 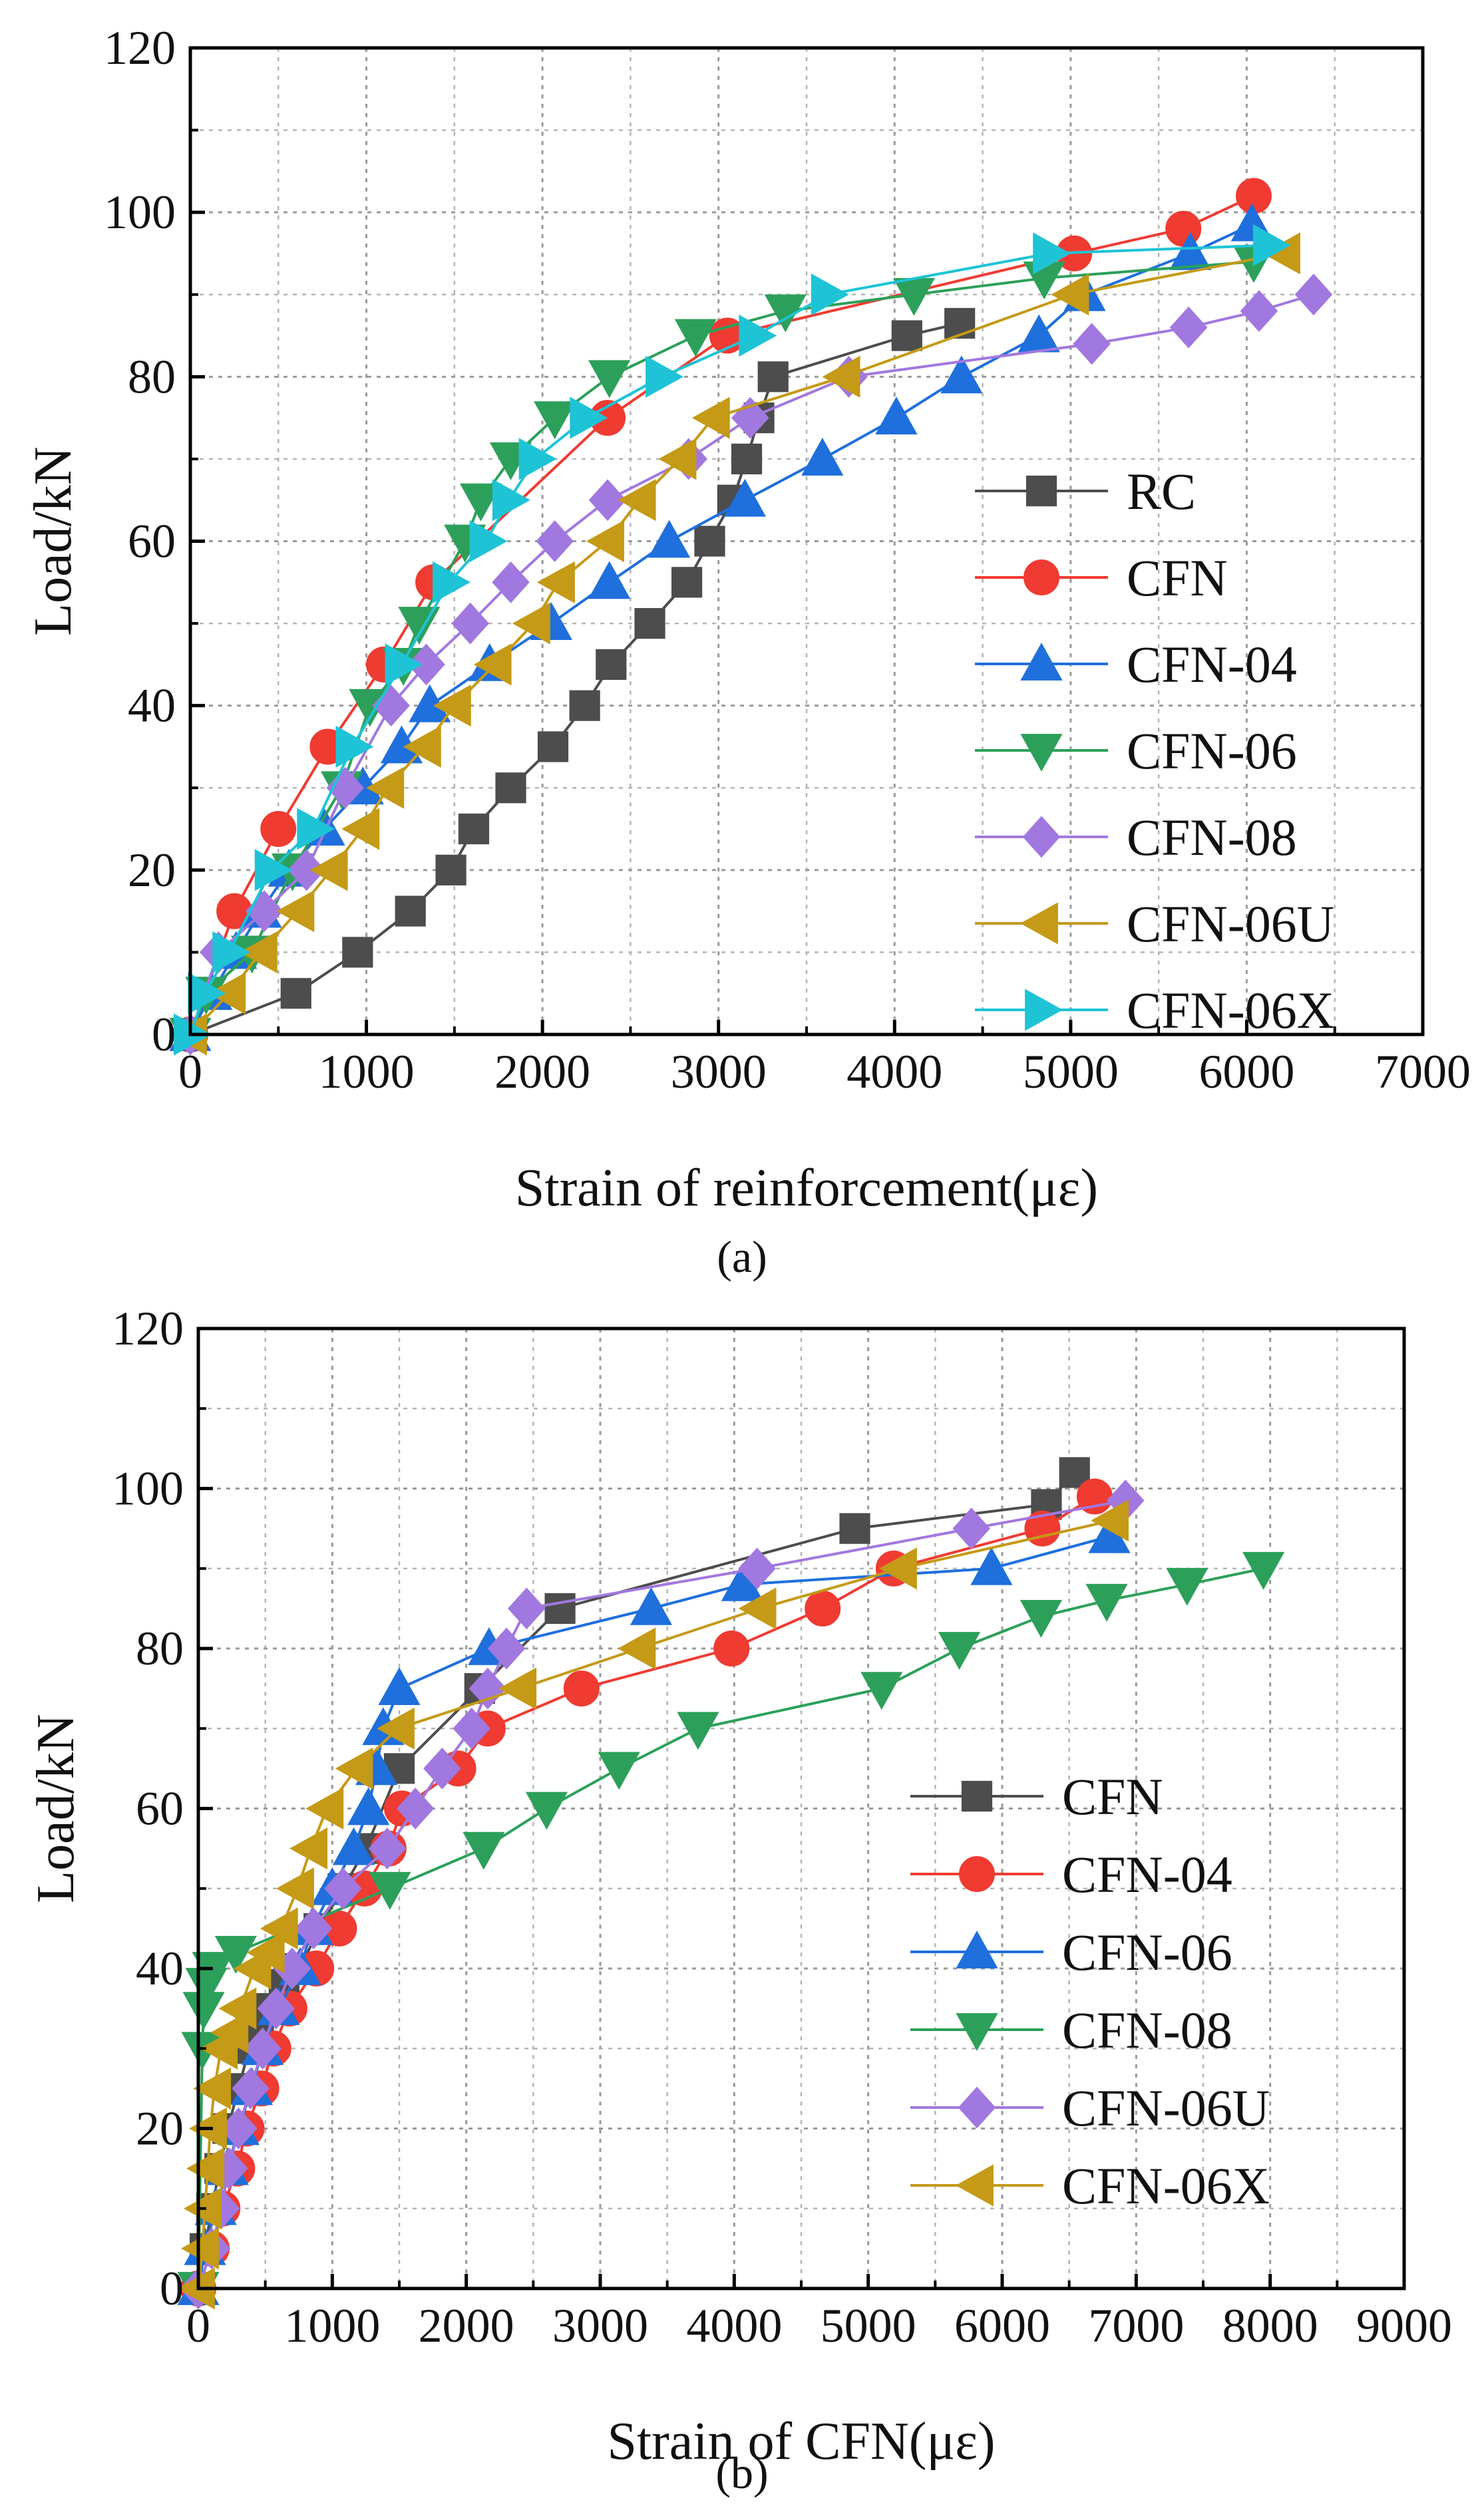 I want to click on panel-a-y-axis-title: Load/kN, so click(x=53, y=541).